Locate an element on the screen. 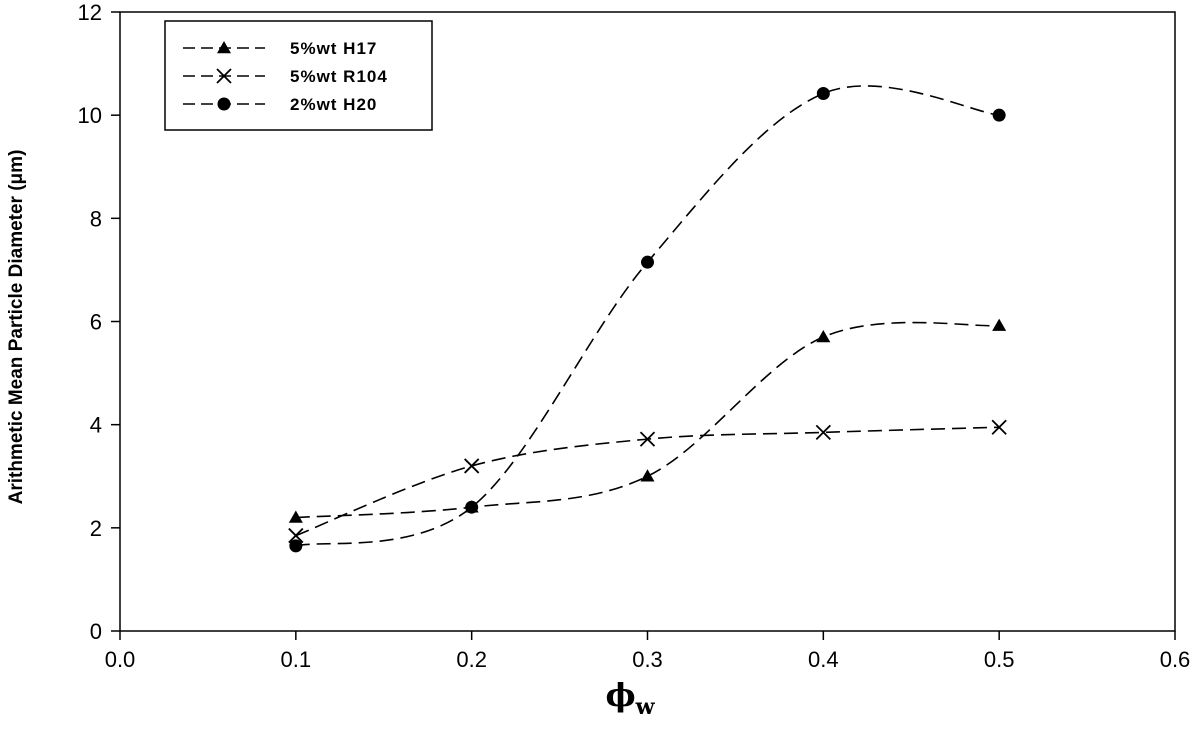 Image resolution: width=1200 pixels, height=741 pixels. x-axis-label-main: ϕ is located at coordinates (620, 695).